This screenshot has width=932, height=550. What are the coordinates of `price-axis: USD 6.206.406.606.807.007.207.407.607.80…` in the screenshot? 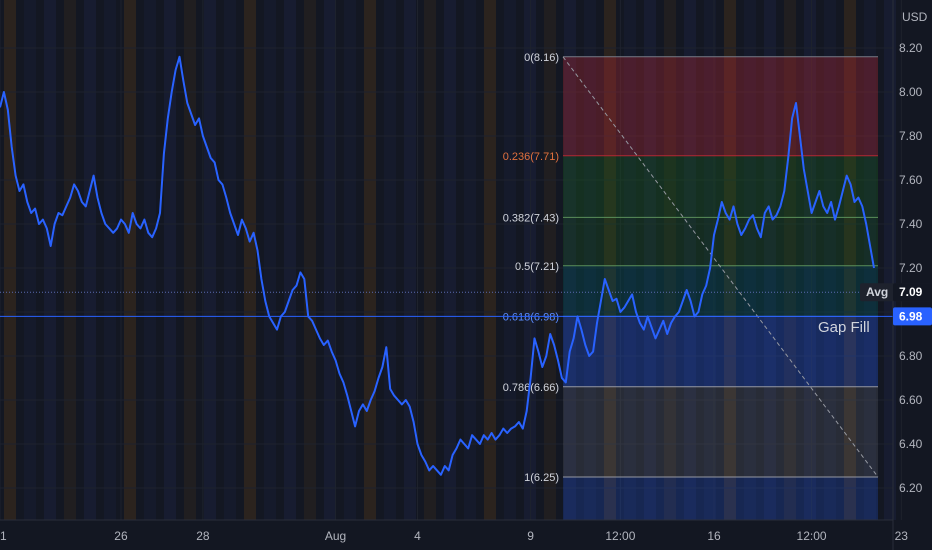 It's located at (910, 275).